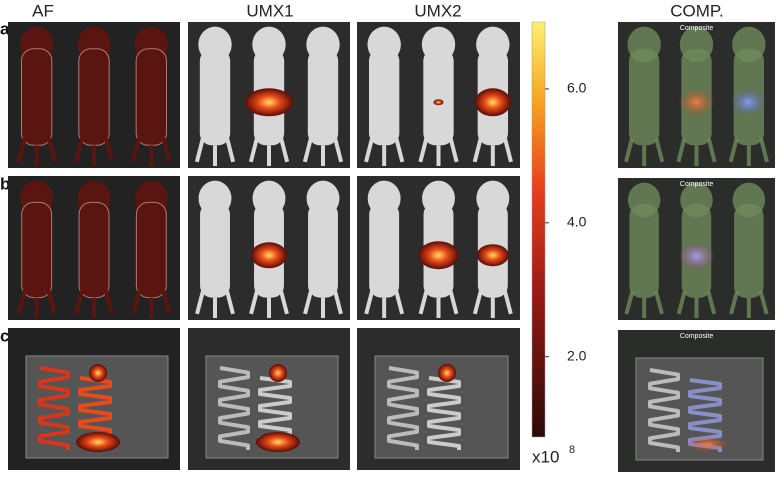 The height and width of the screenshot is (477, 784). What do you see at coordinates (697, 10) in the screenshot?
I see `column-header: COMP.` at bounding box center [697, 10].